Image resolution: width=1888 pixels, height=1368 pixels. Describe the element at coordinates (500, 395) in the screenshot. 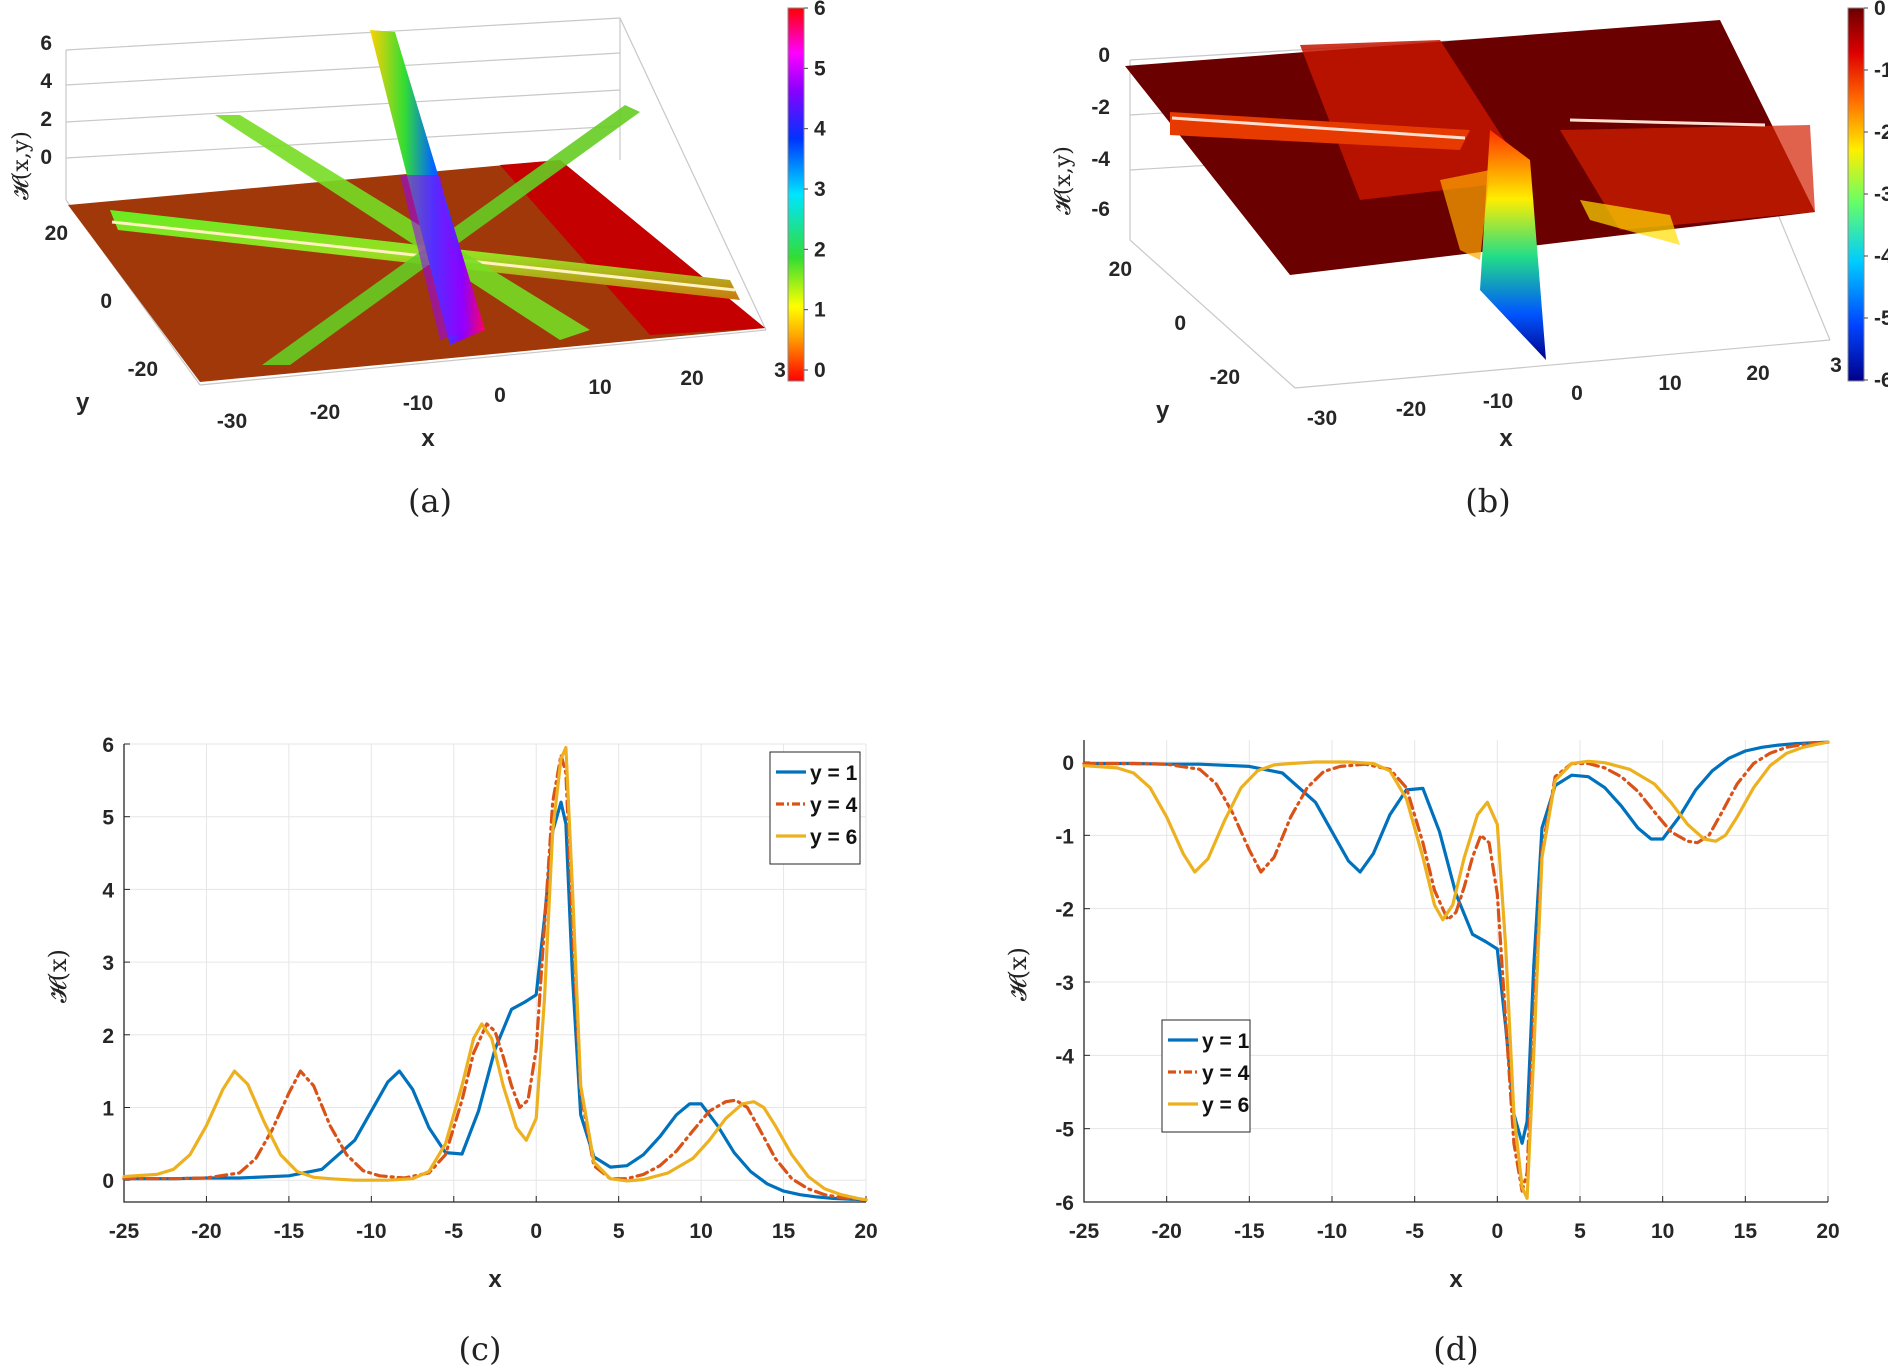

I see `panel-a-x-tick: 0` at that location.